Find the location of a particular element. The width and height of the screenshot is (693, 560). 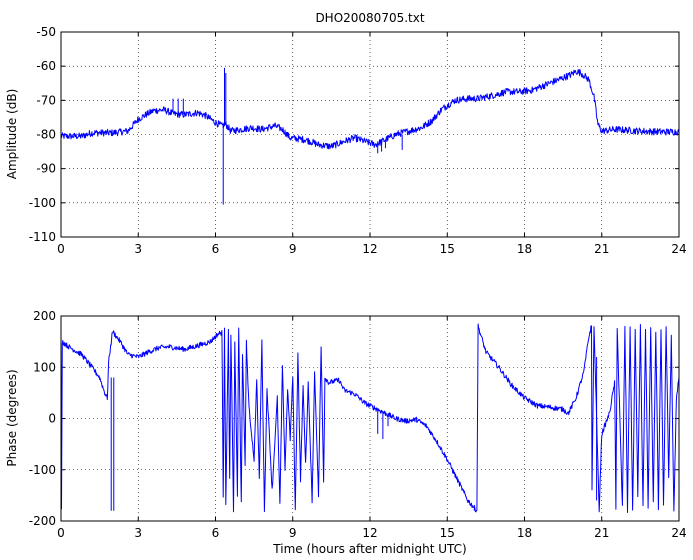

amplitude-x-tick-label: 12 is located at coordinates (369, 249).